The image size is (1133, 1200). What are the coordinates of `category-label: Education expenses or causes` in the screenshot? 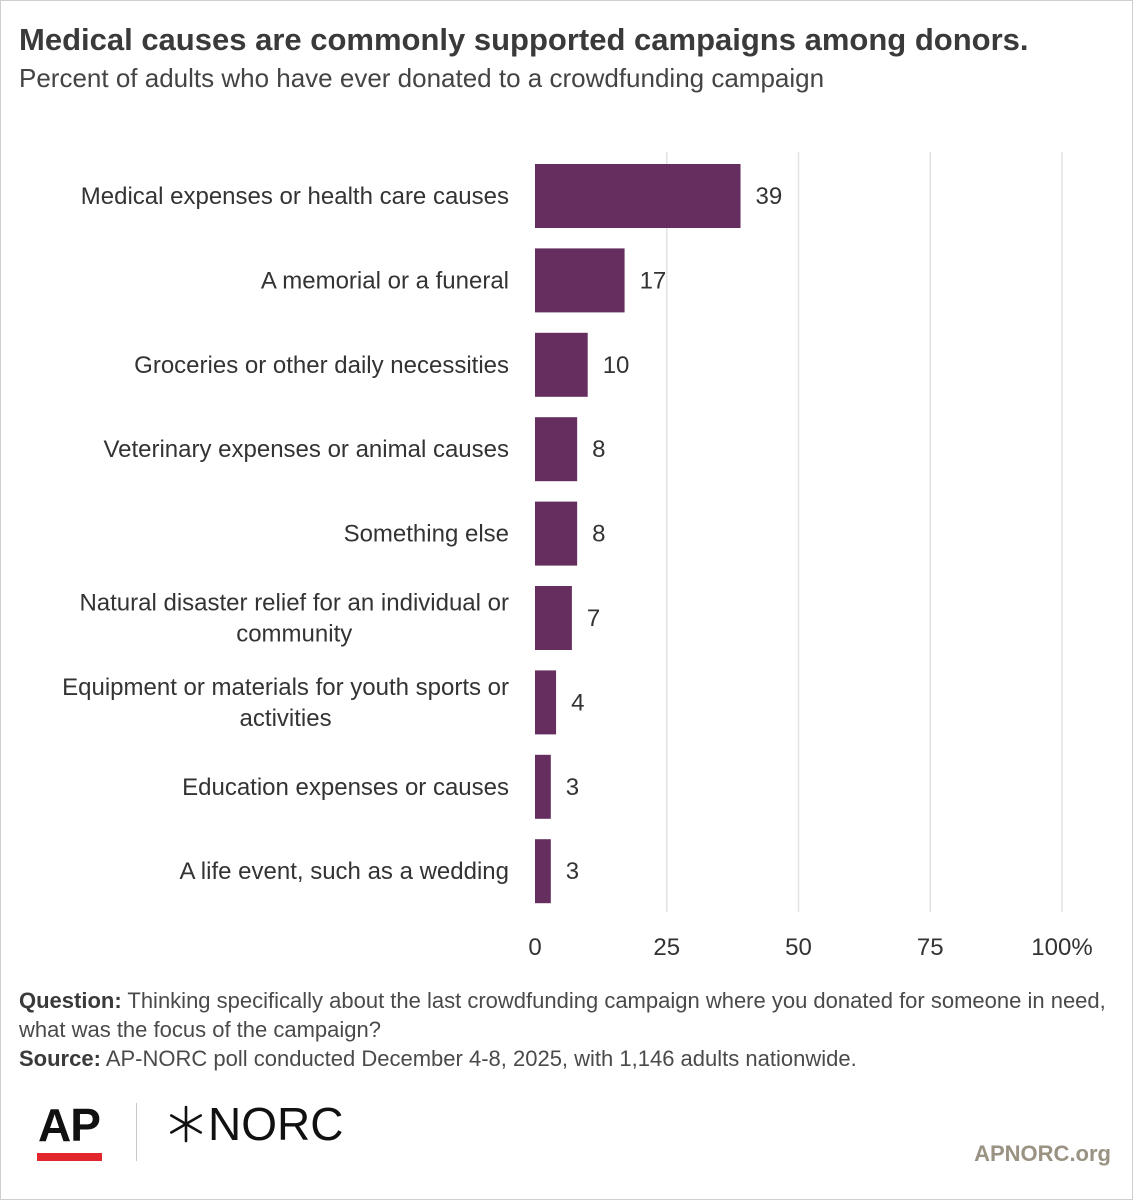 It's located at (345, 787).